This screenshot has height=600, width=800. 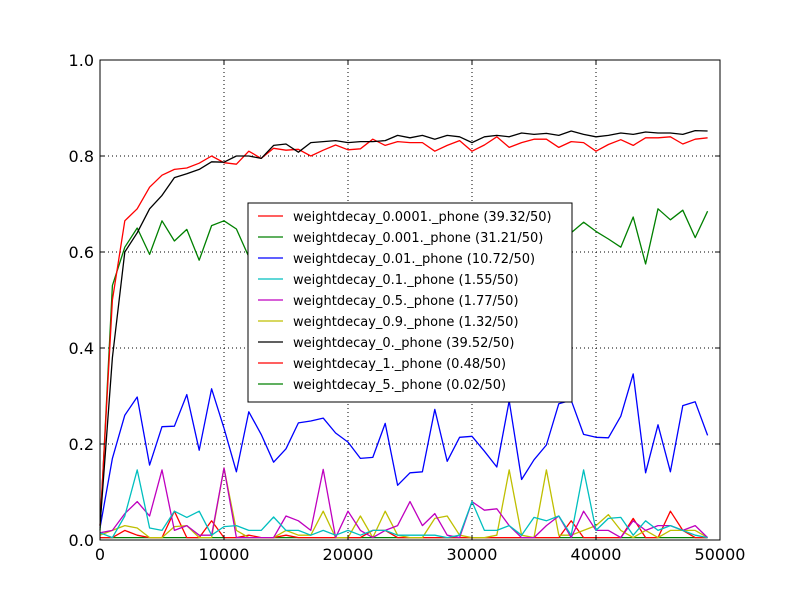 What do you see at coordinates (414, 259) in the screenshot?
I see `legend-label: weightdecay_0.01._phone (10.72/50)` at bounding box center [414, 259].